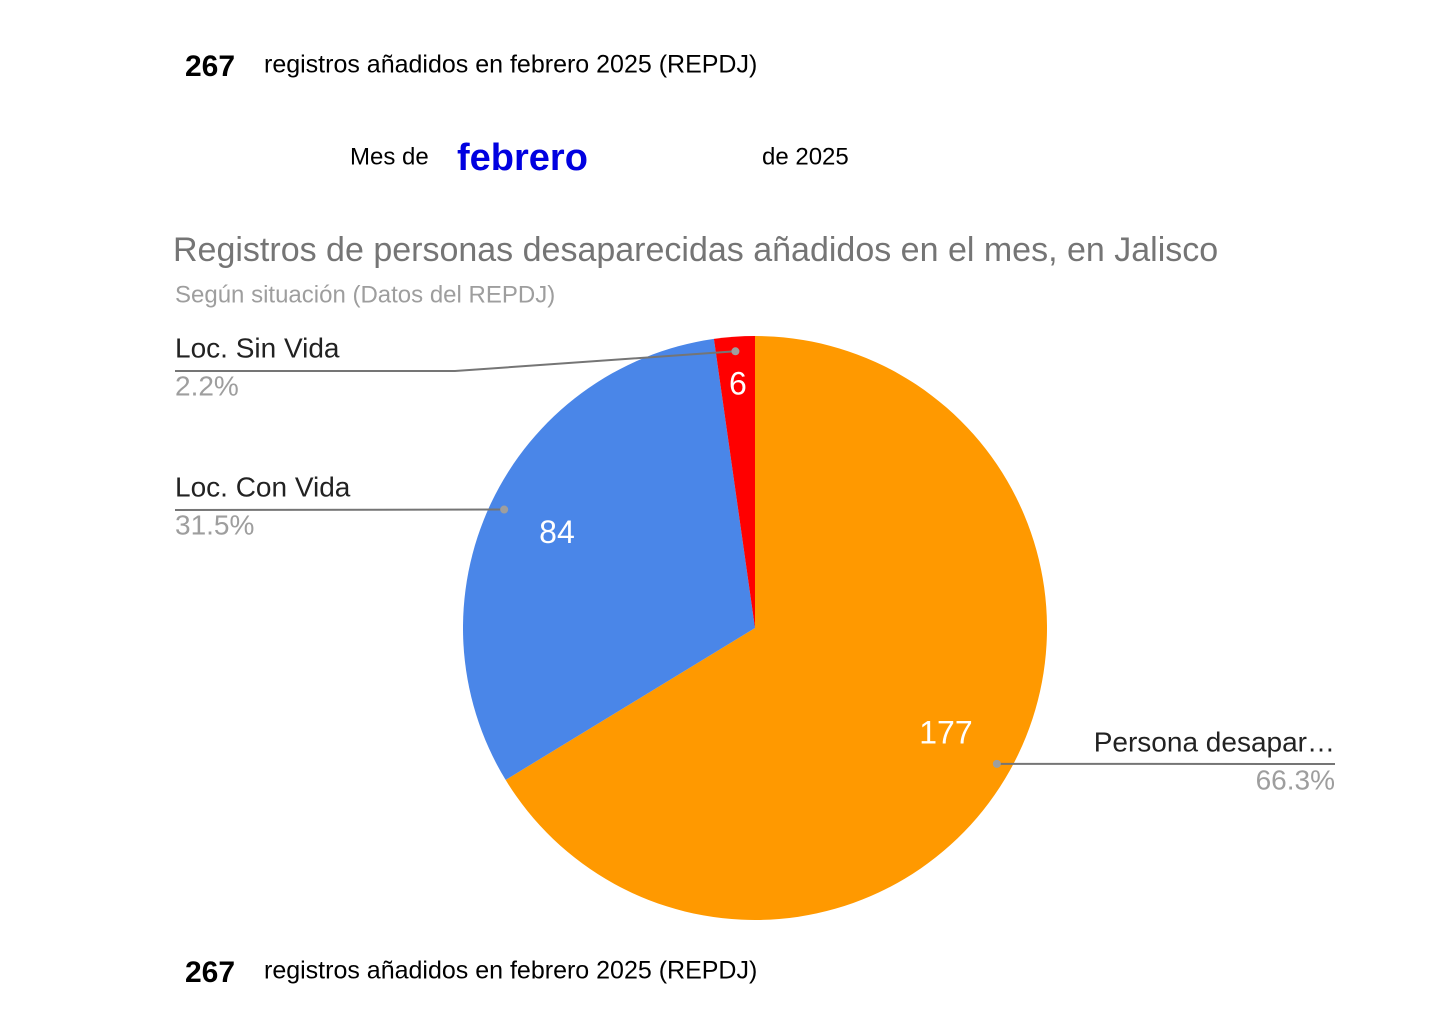 Image resolution: width=1438 pixels, height=1026 pixels. What do you see at coordinates (522, 158) in the screenshot?
I see `month: febrero` at bounding box center [522, 158].